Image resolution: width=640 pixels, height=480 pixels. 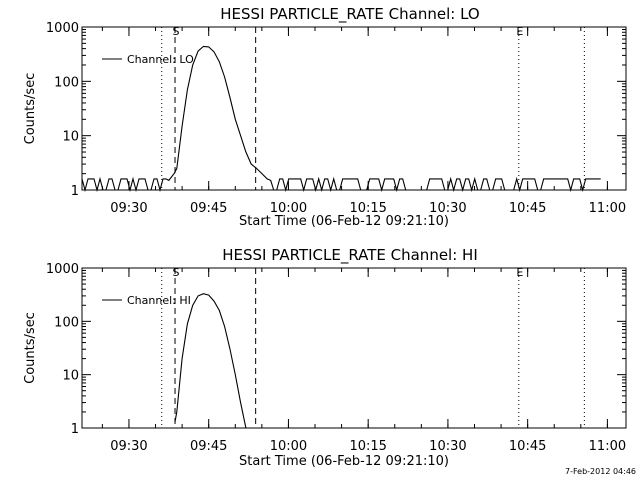 I want to click on plot-timestamp: 7-Feb-2012 04:46, so click(x=600, y=471).